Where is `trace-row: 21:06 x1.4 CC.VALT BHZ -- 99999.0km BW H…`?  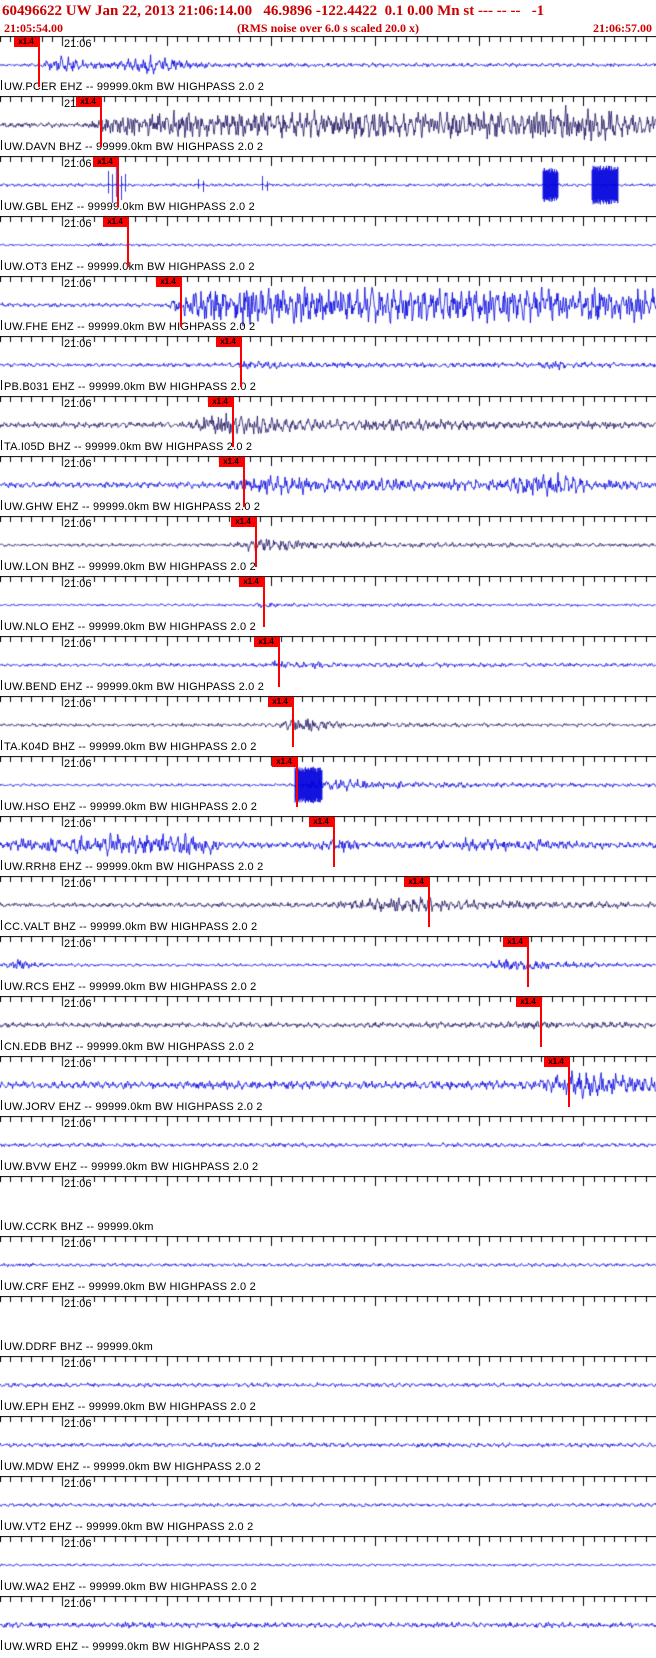
trace-row: 21:06 x1.4 CC.VALT BHZ -- 99999.0km BW H… is located at coordinates (328, 906).